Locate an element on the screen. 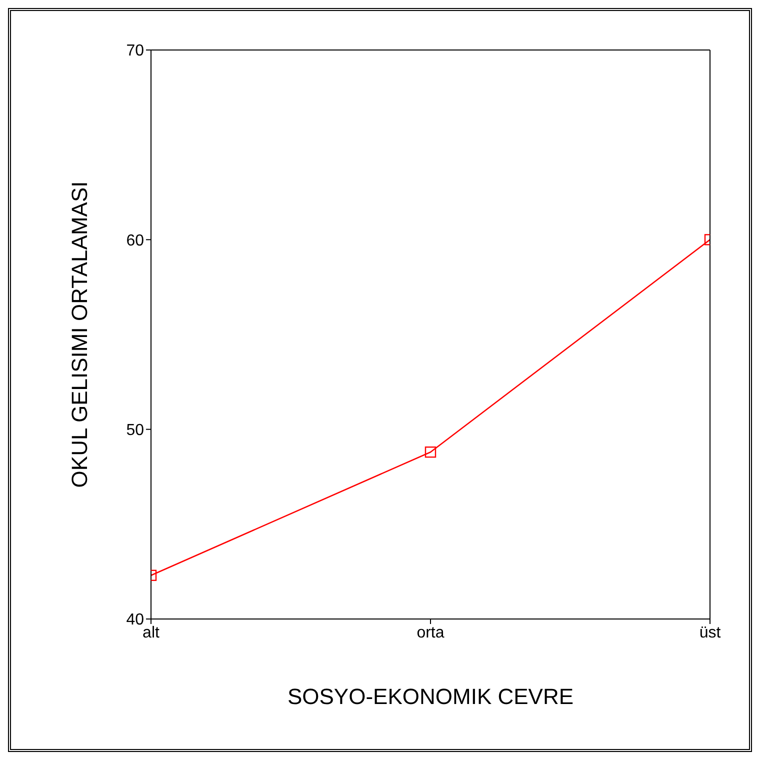 This screenshot has width=760, height=760. x-tick-label: orta is located at coordinates (430, 633).